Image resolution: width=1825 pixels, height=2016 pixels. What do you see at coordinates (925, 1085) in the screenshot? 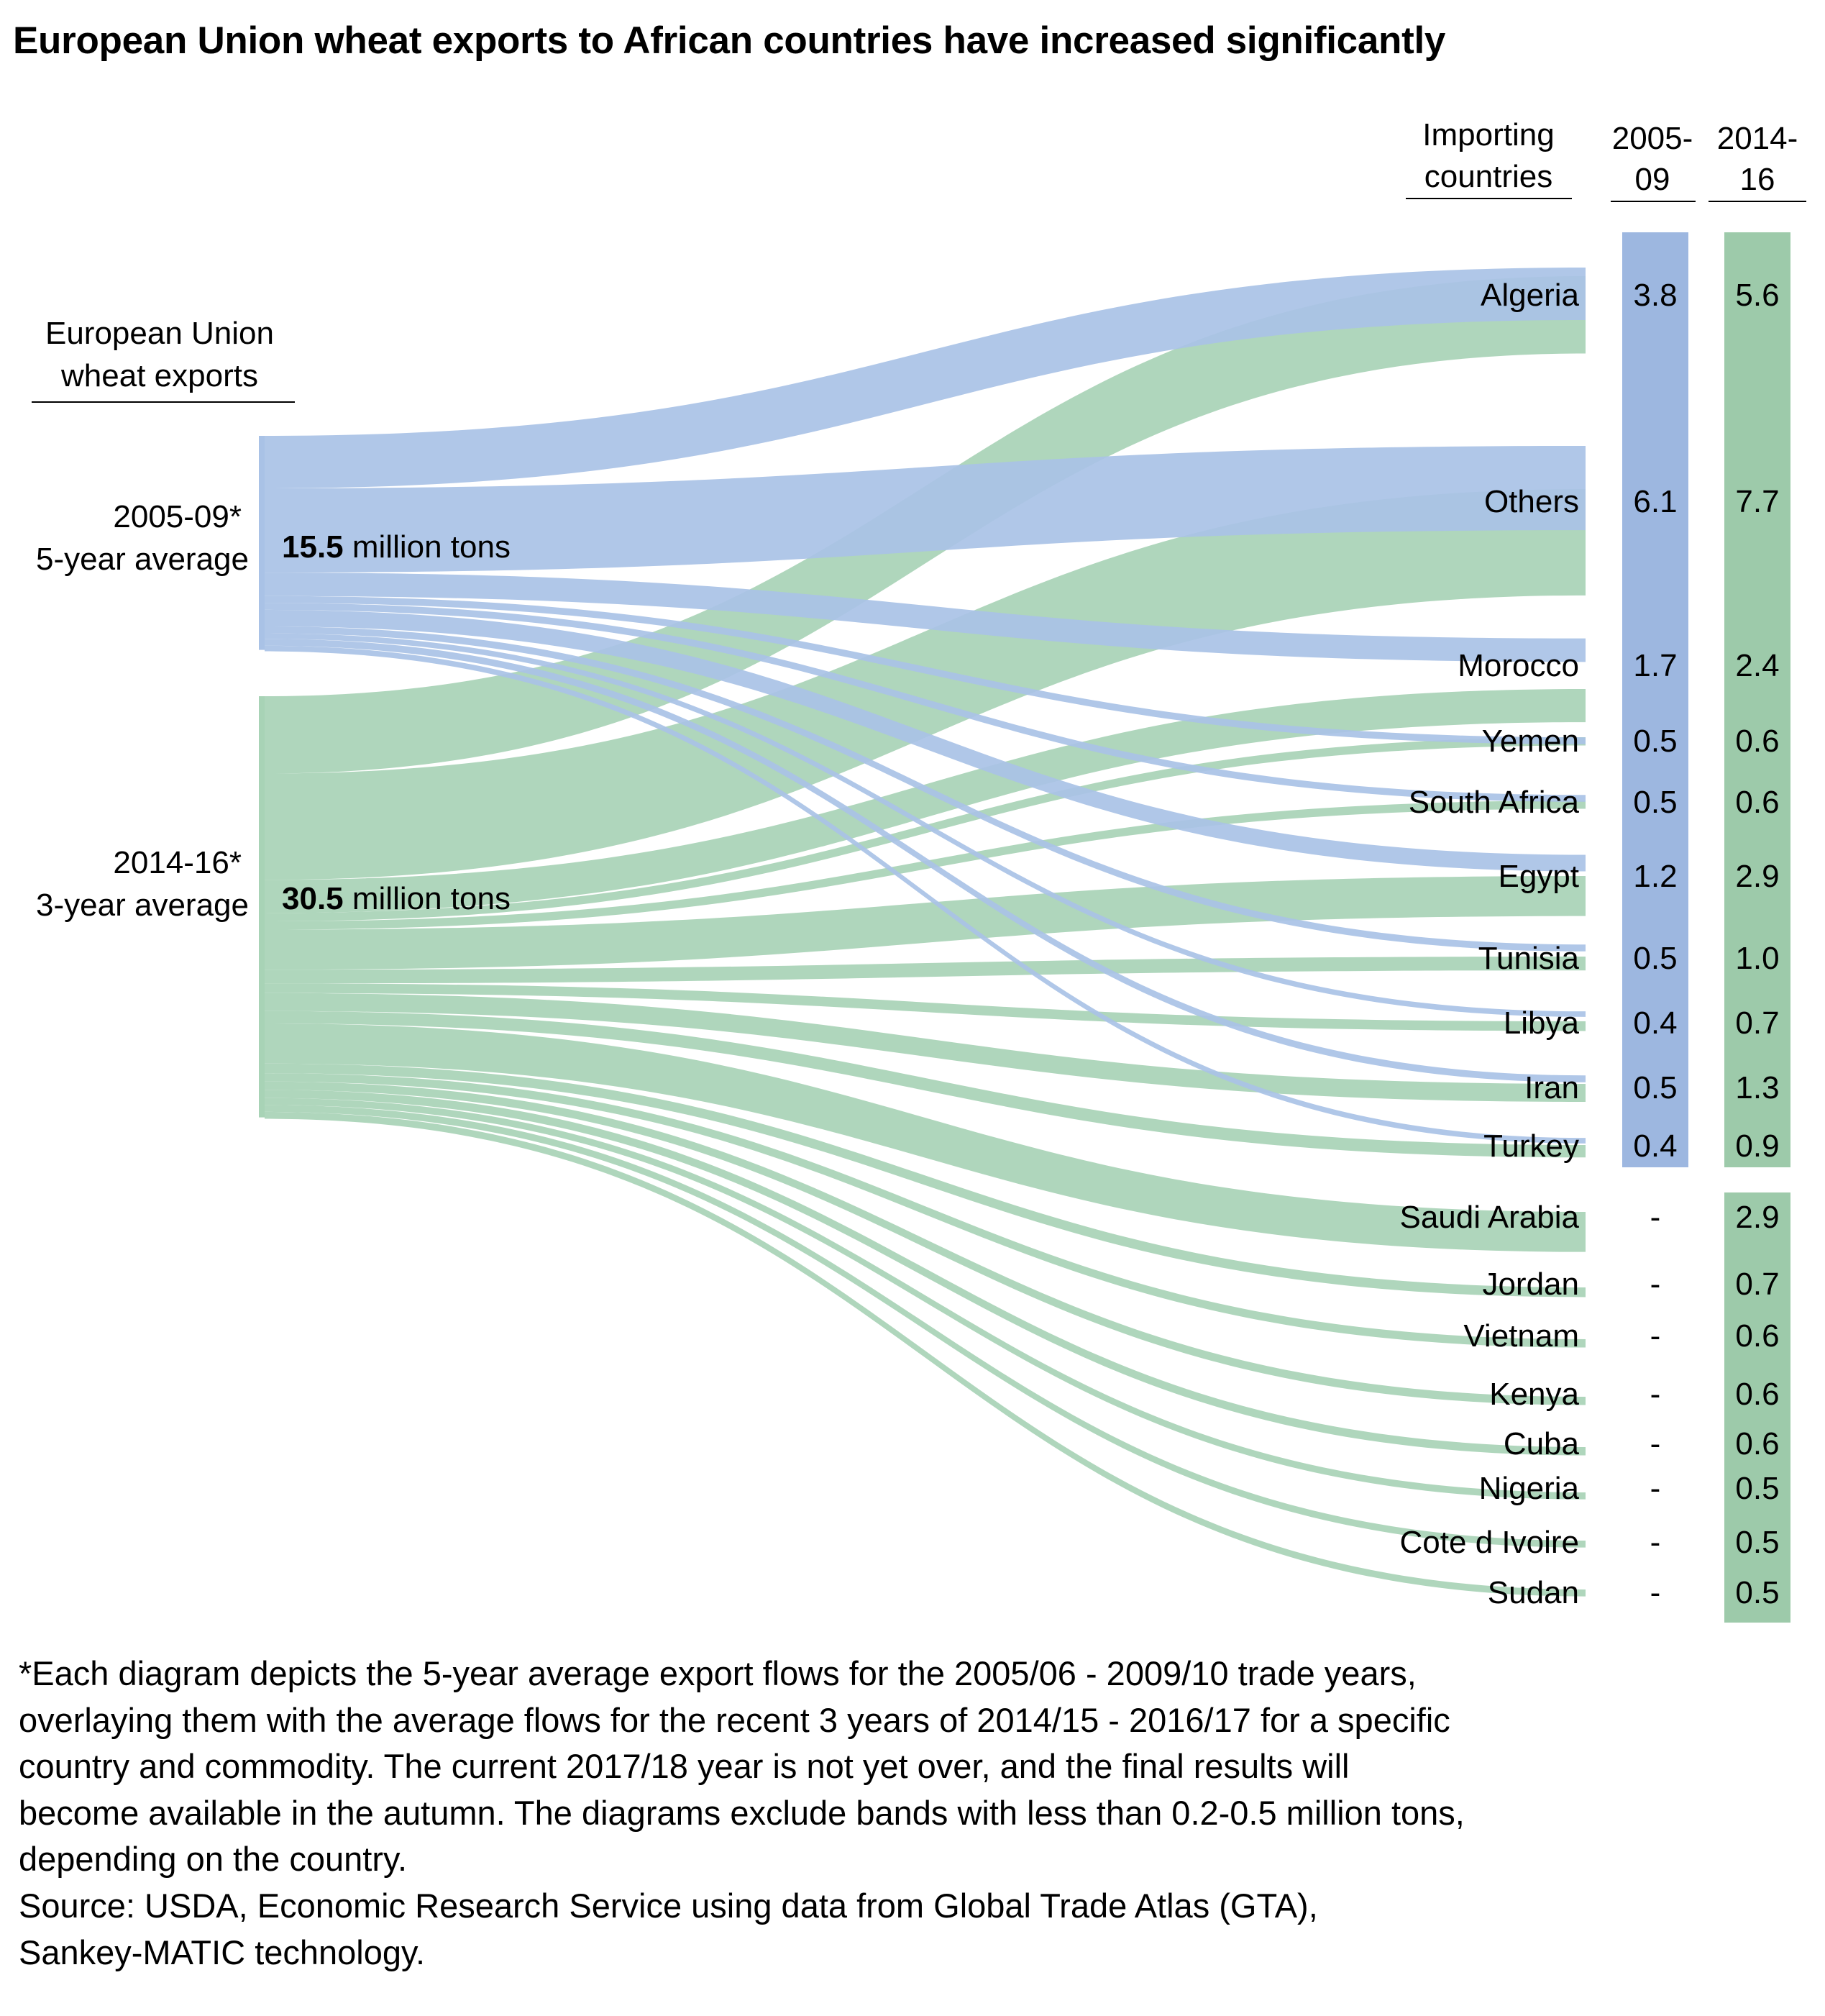
I see `flow-2014-turkey` at bounding box center [925, 1085].